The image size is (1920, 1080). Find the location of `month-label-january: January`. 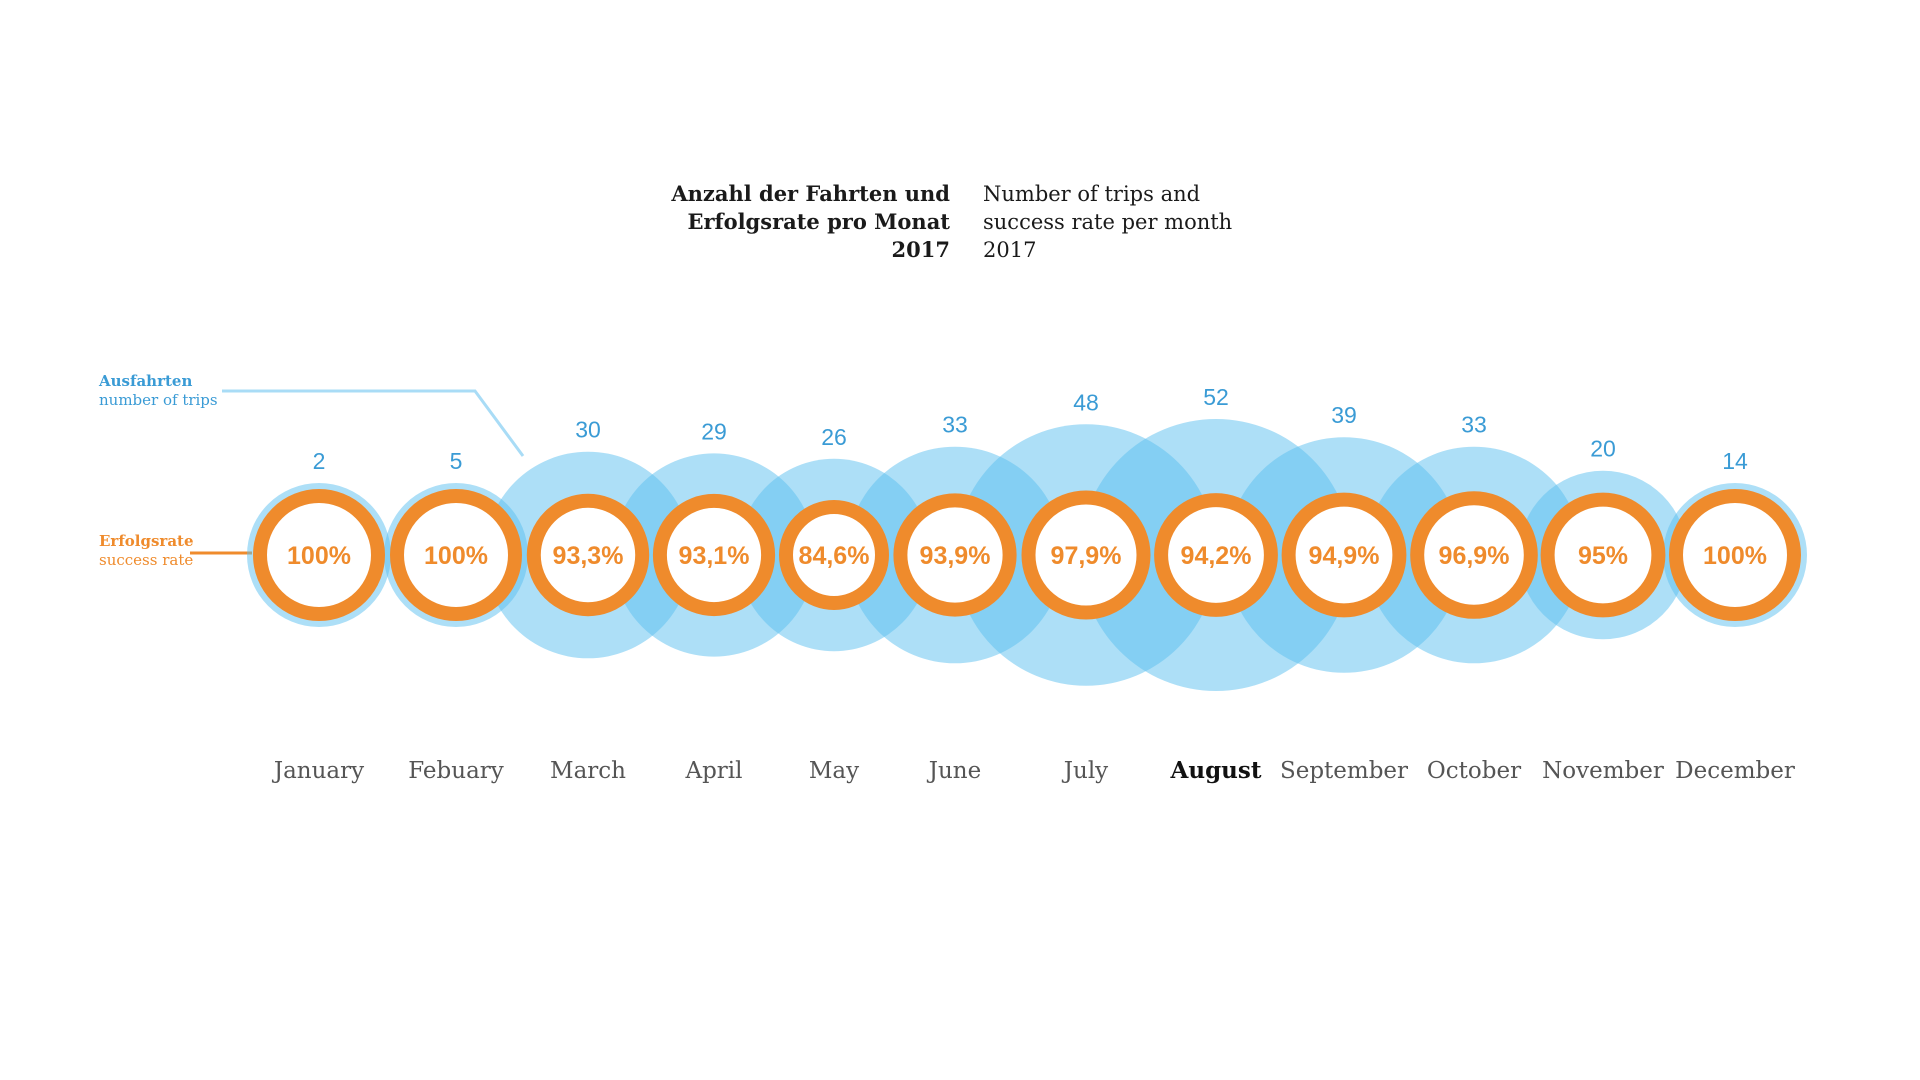

month-label-january: January is located at coordinates (318, 771).